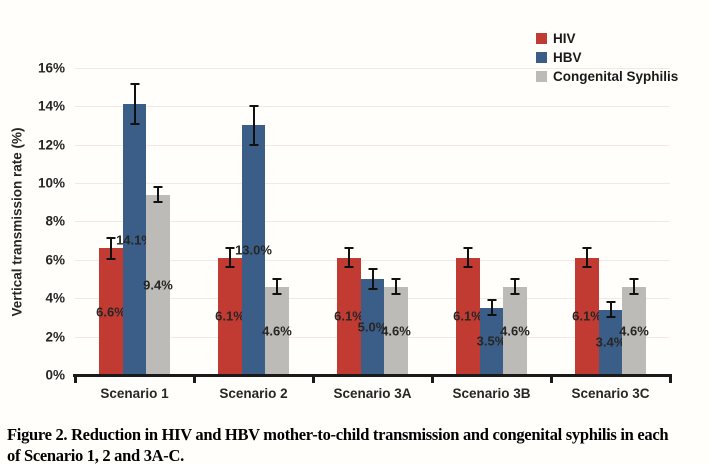  I want to click on y-tick-label-14%: 14%, so click(51, 106).